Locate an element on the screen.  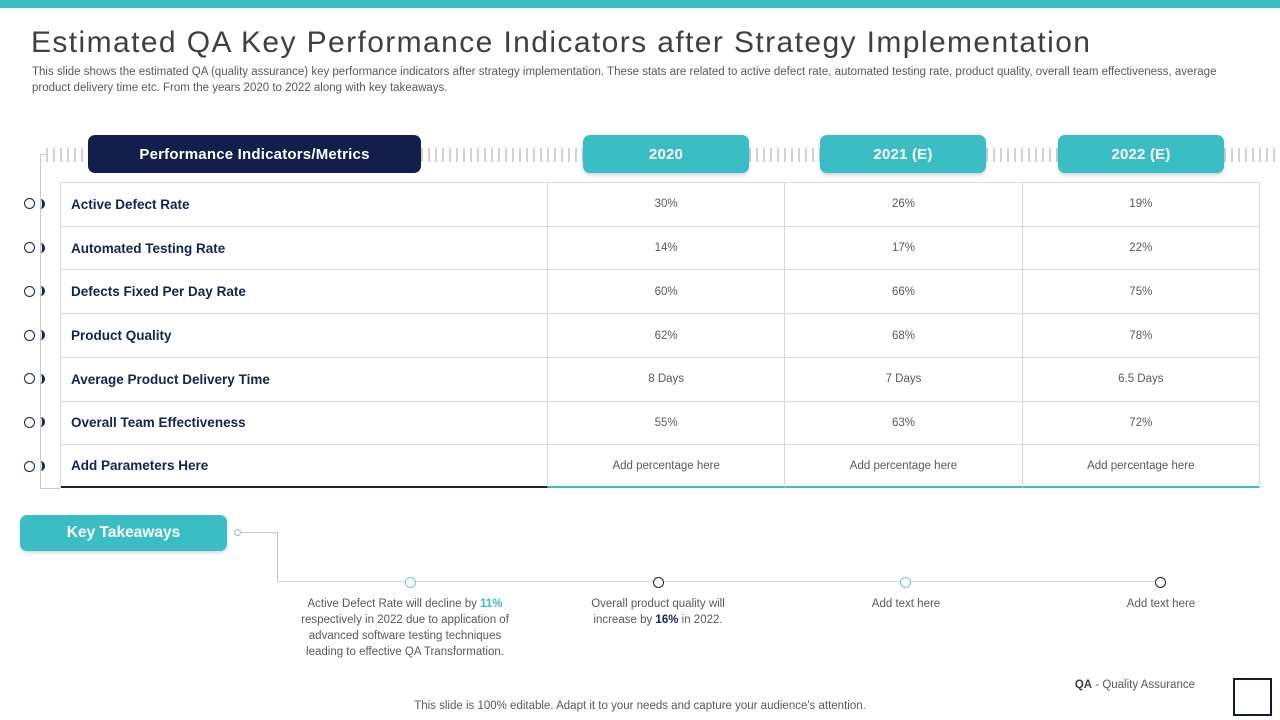
row-label: Defects Fixed Per Day Rate is located at coordinates (304, 292).